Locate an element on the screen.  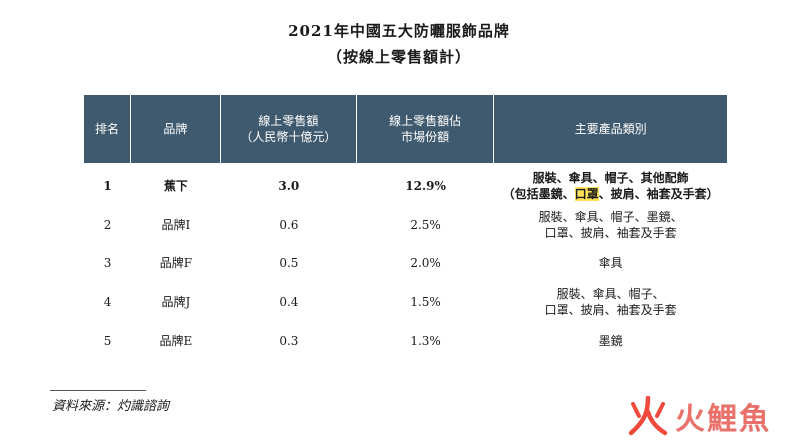
share-cell: 1.3% is located at coordinates (425, 340).